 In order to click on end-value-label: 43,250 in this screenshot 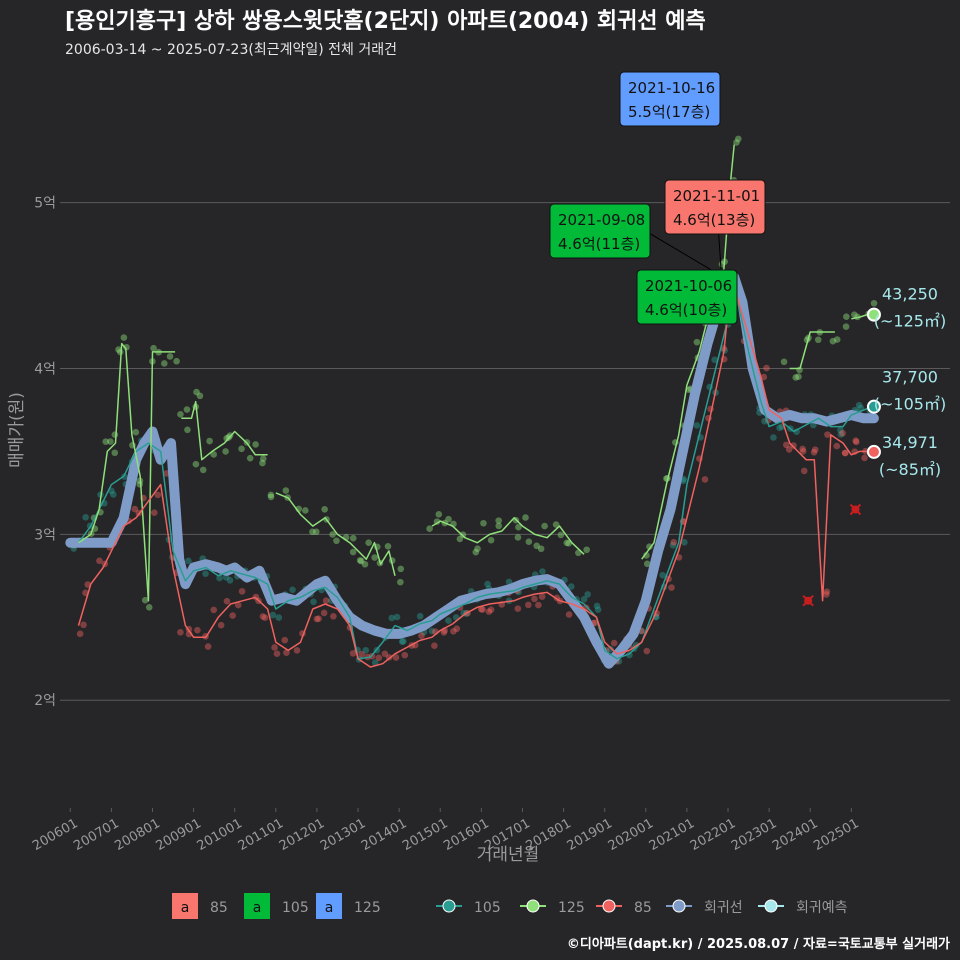, I will do `click(910, 294)`.